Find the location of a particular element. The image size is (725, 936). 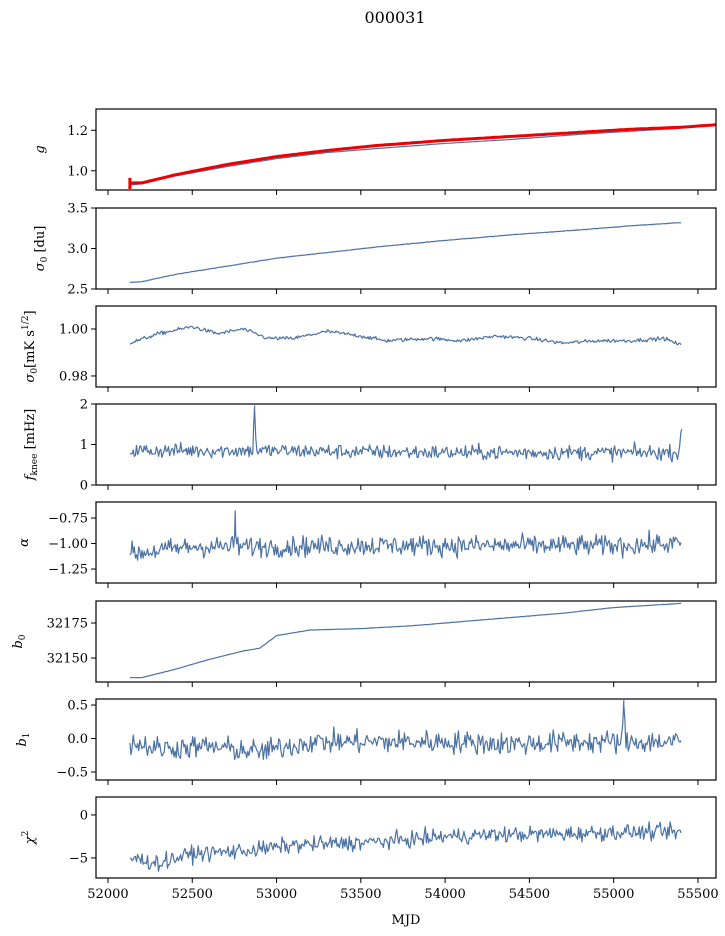

y-tick-label: −1.00 is located at coordinates (68, 544).